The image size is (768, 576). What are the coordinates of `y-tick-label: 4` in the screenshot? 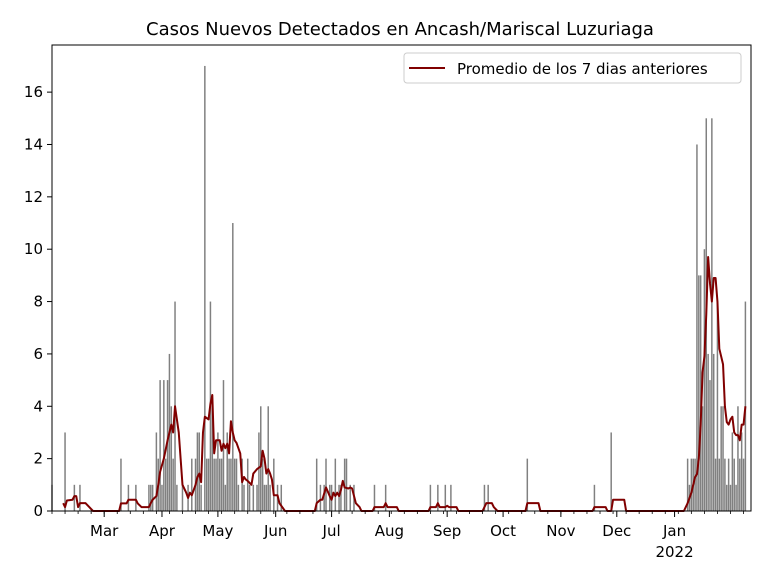 It's located at (38, 406).